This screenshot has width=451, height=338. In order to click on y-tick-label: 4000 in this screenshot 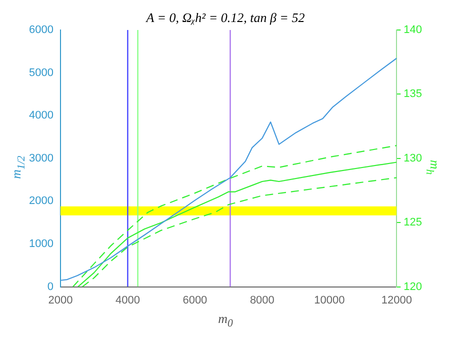, I will do `click(41, 116)`.